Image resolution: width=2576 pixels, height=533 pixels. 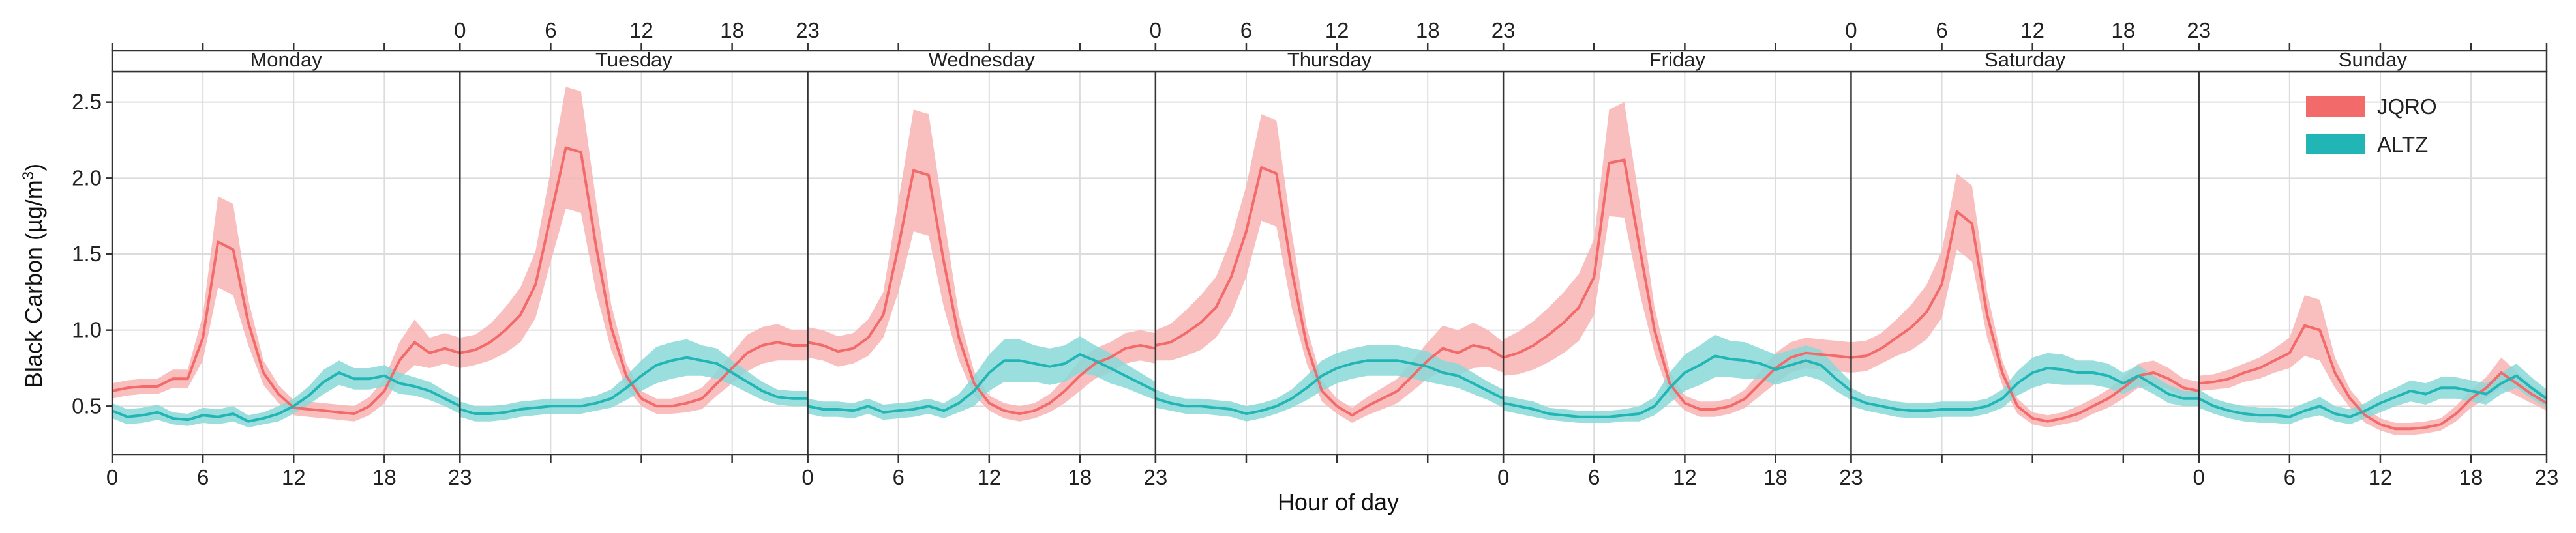 I want to click on strip-label-wednesday: Wednesday, so click(x=982, y=59).